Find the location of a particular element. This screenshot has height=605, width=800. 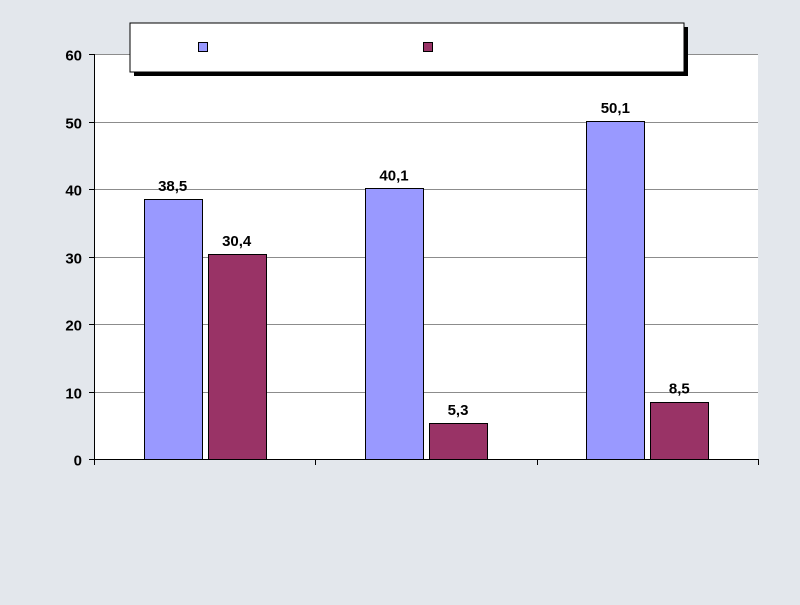

legend-box is located at coordinates (407, 47).